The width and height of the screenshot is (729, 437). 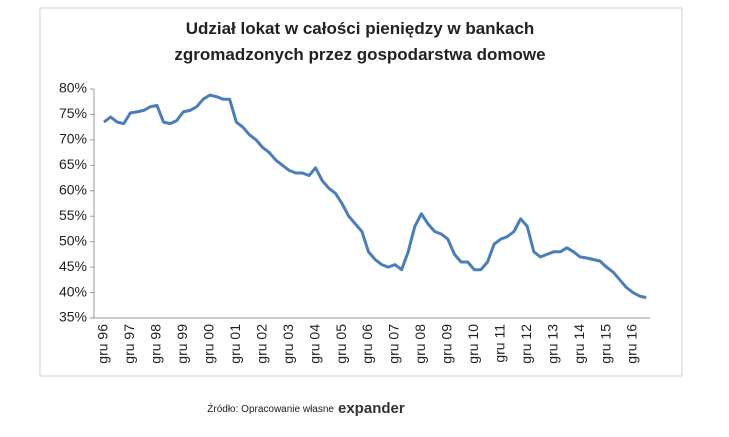 What do you see at coordinates (209, 344) in the screenshot?
I see `x-tick-label: gru 00` at bounding box center [209, 344].